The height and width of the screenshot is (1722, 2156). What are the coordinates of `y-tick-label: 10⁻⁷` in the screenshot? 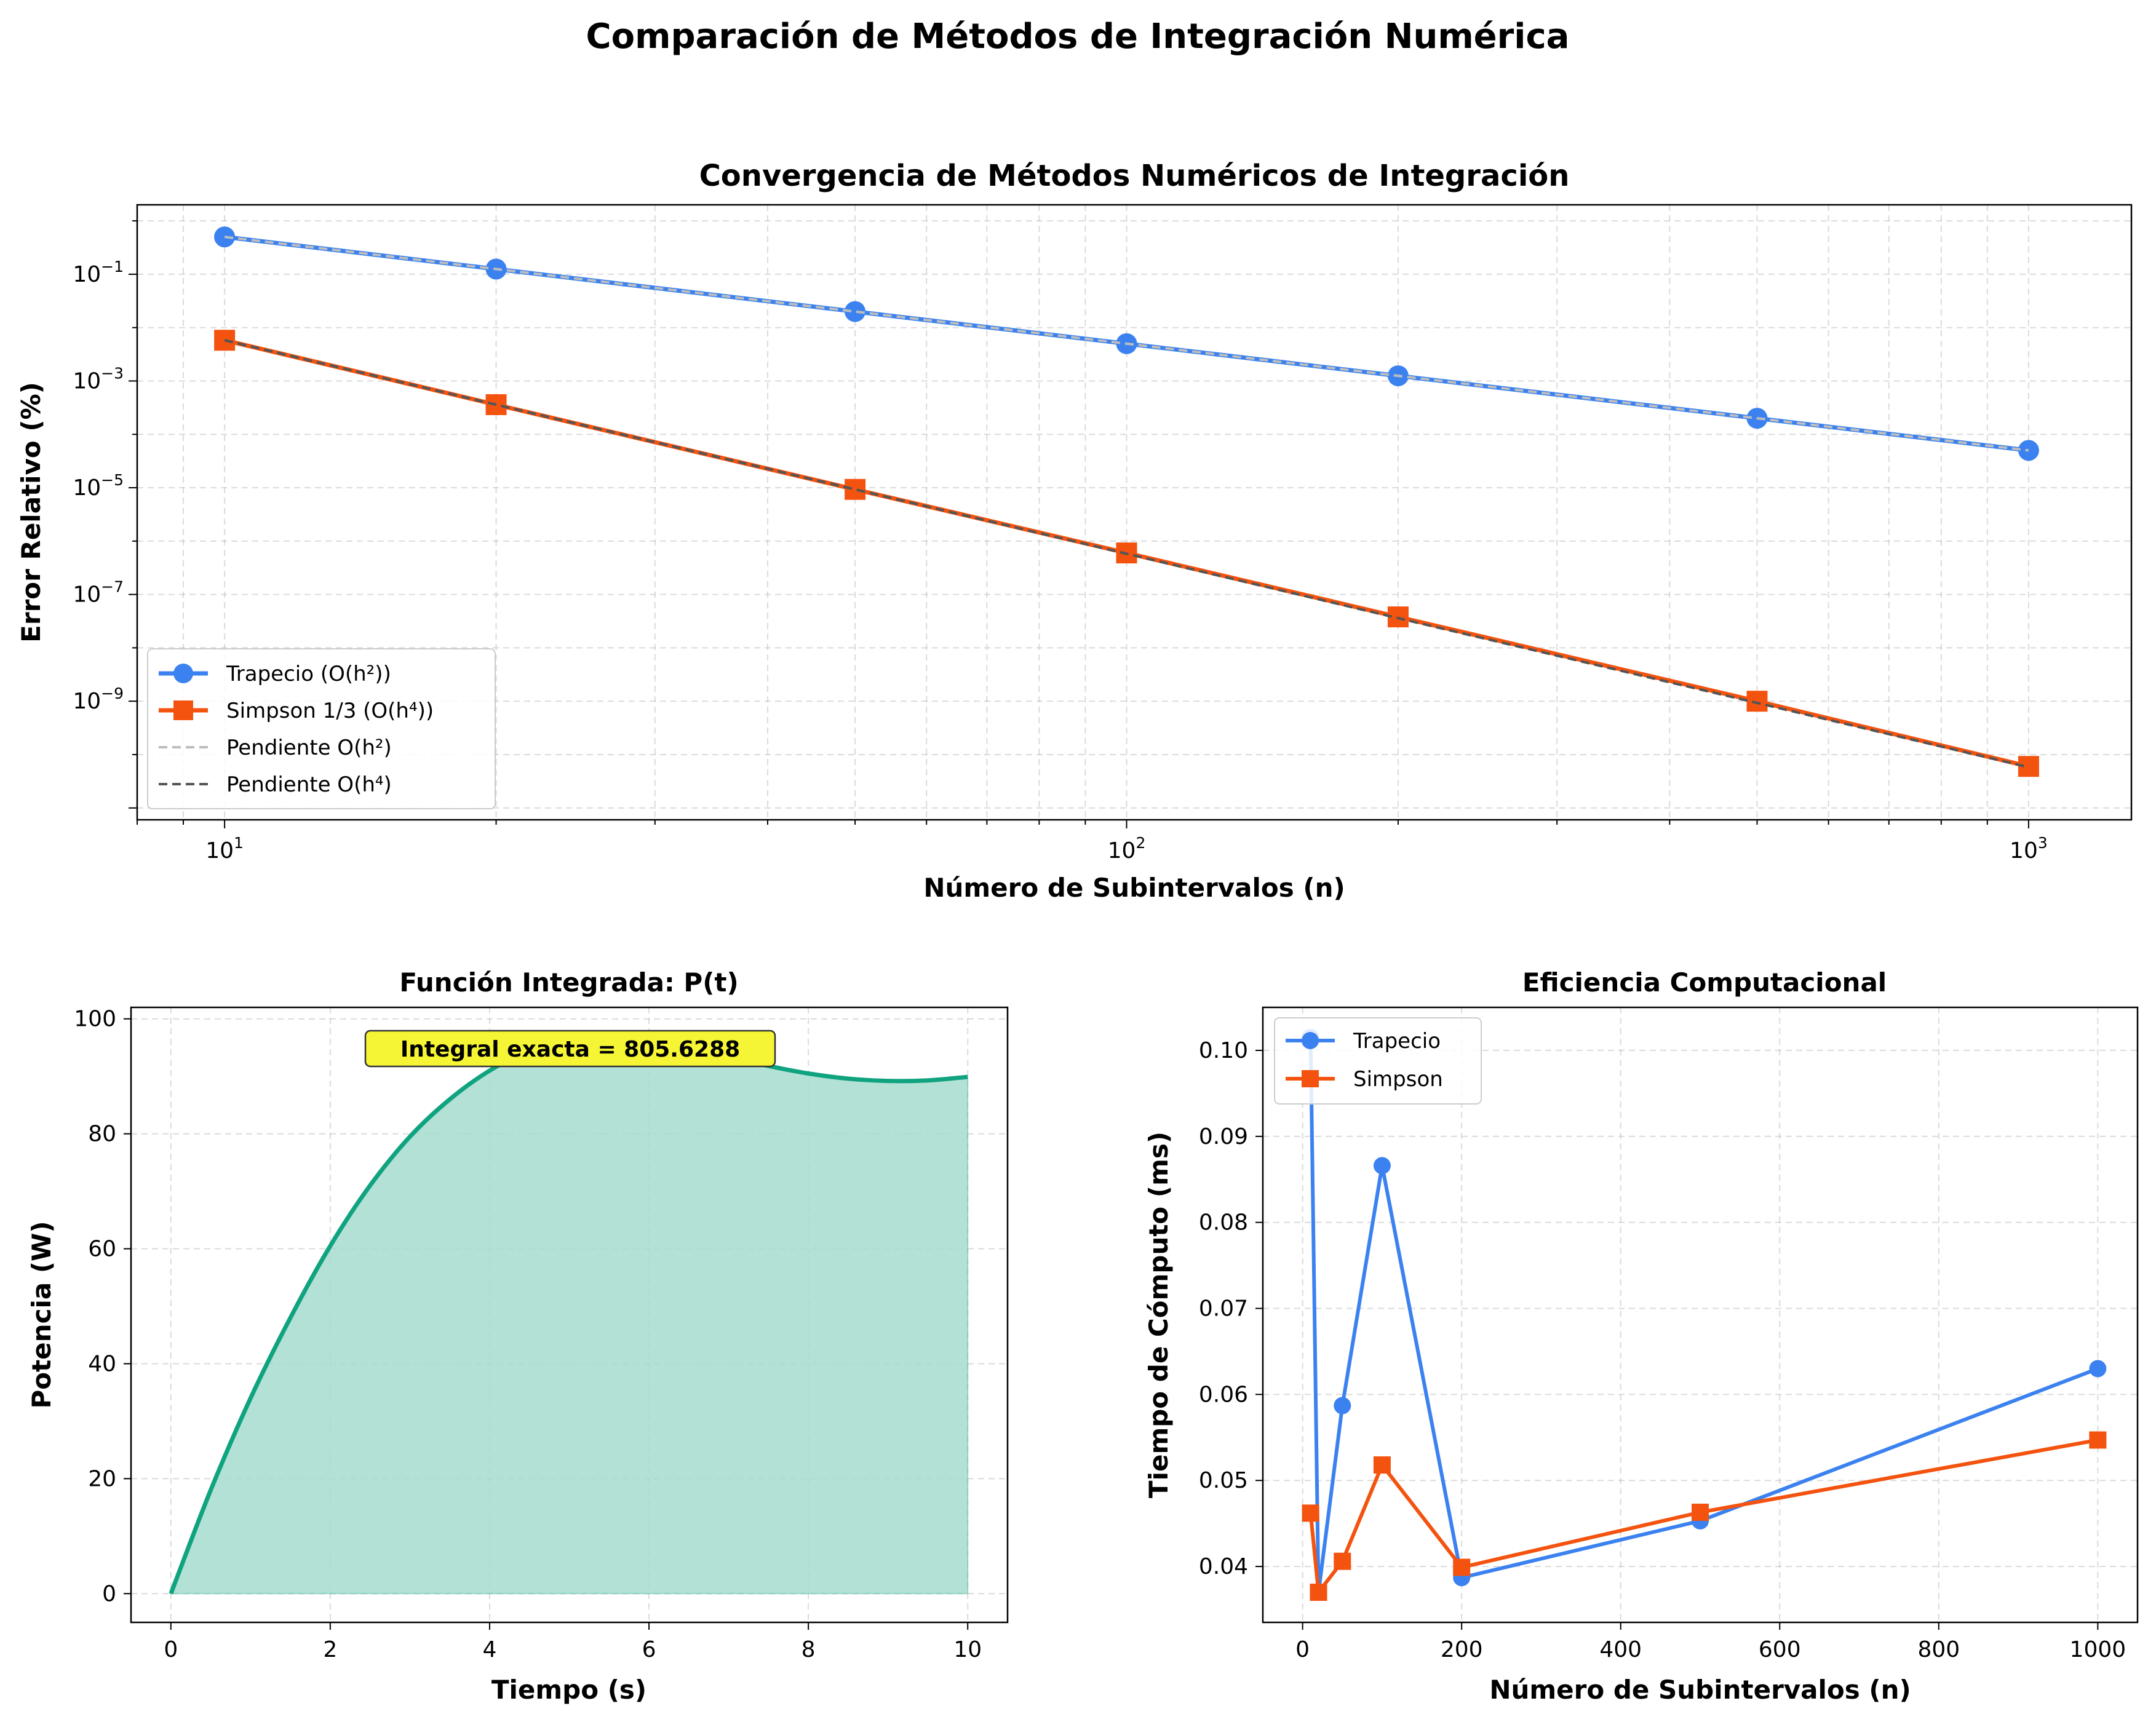 It's located at (98, 593).